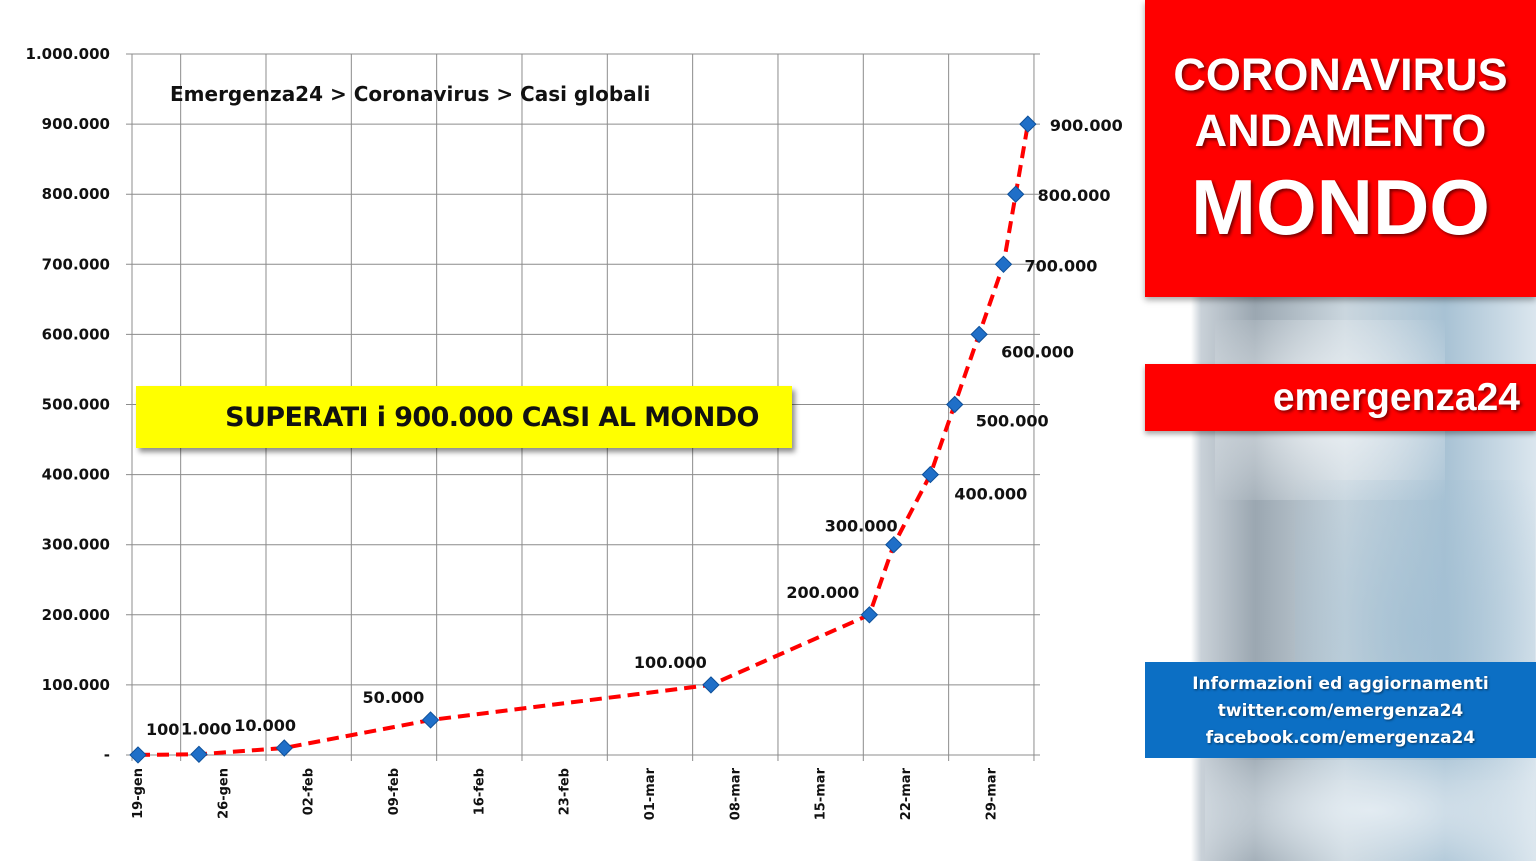  Describe the element at coordinates (861, 526) in the screenshot. I see `data-label: 300.000` at that location.